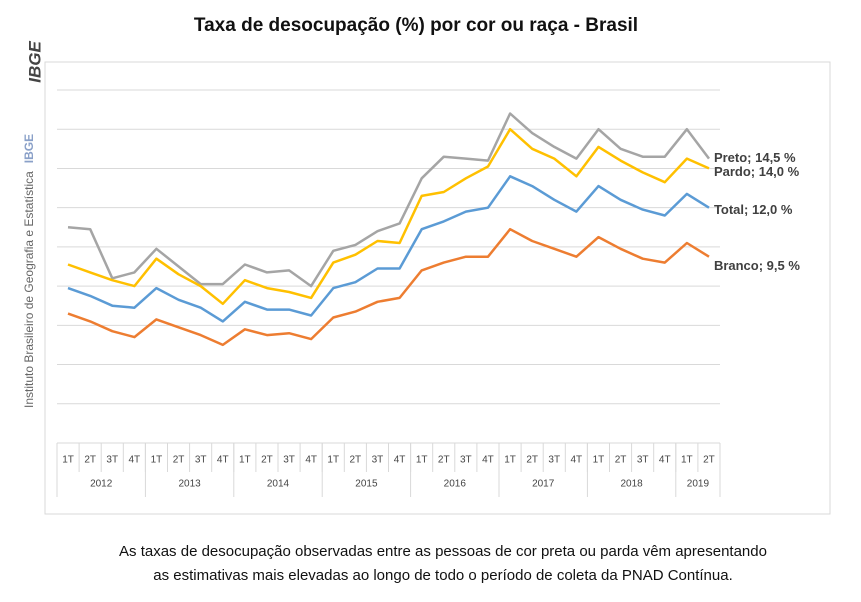  What do you see at coordinates (757, 265) in the screenshot?
I see `end-label: Branco; 9,5 %` at bounding box center [757, 265].